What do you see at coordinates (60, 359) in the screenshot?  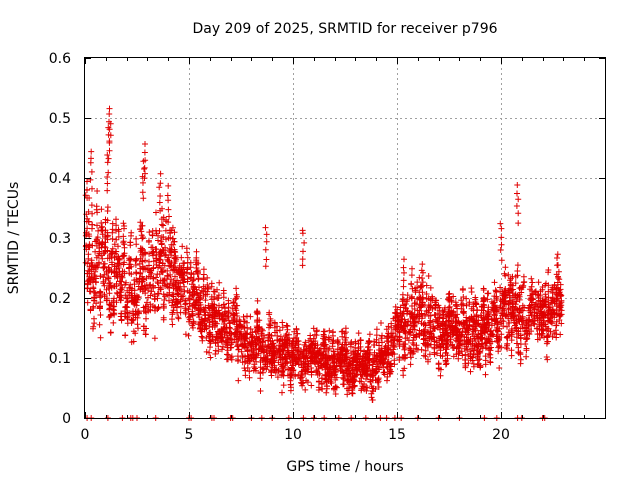 I see `y-tick-label: 0.1` at bounding box center [60, 359].